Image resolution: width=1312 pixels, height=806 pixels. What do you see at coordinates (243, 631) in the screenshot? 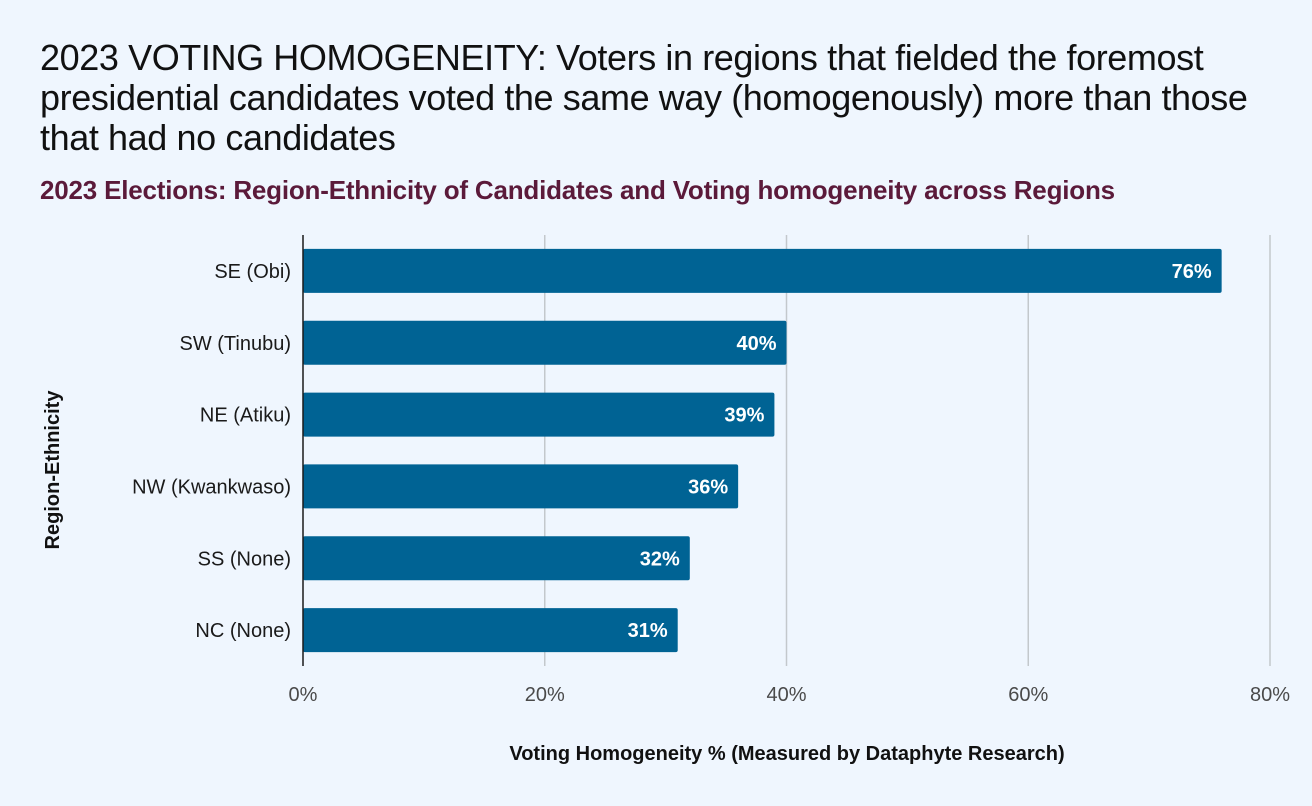
I see `category-label: NC (None)` at bounding box center [243, 631].